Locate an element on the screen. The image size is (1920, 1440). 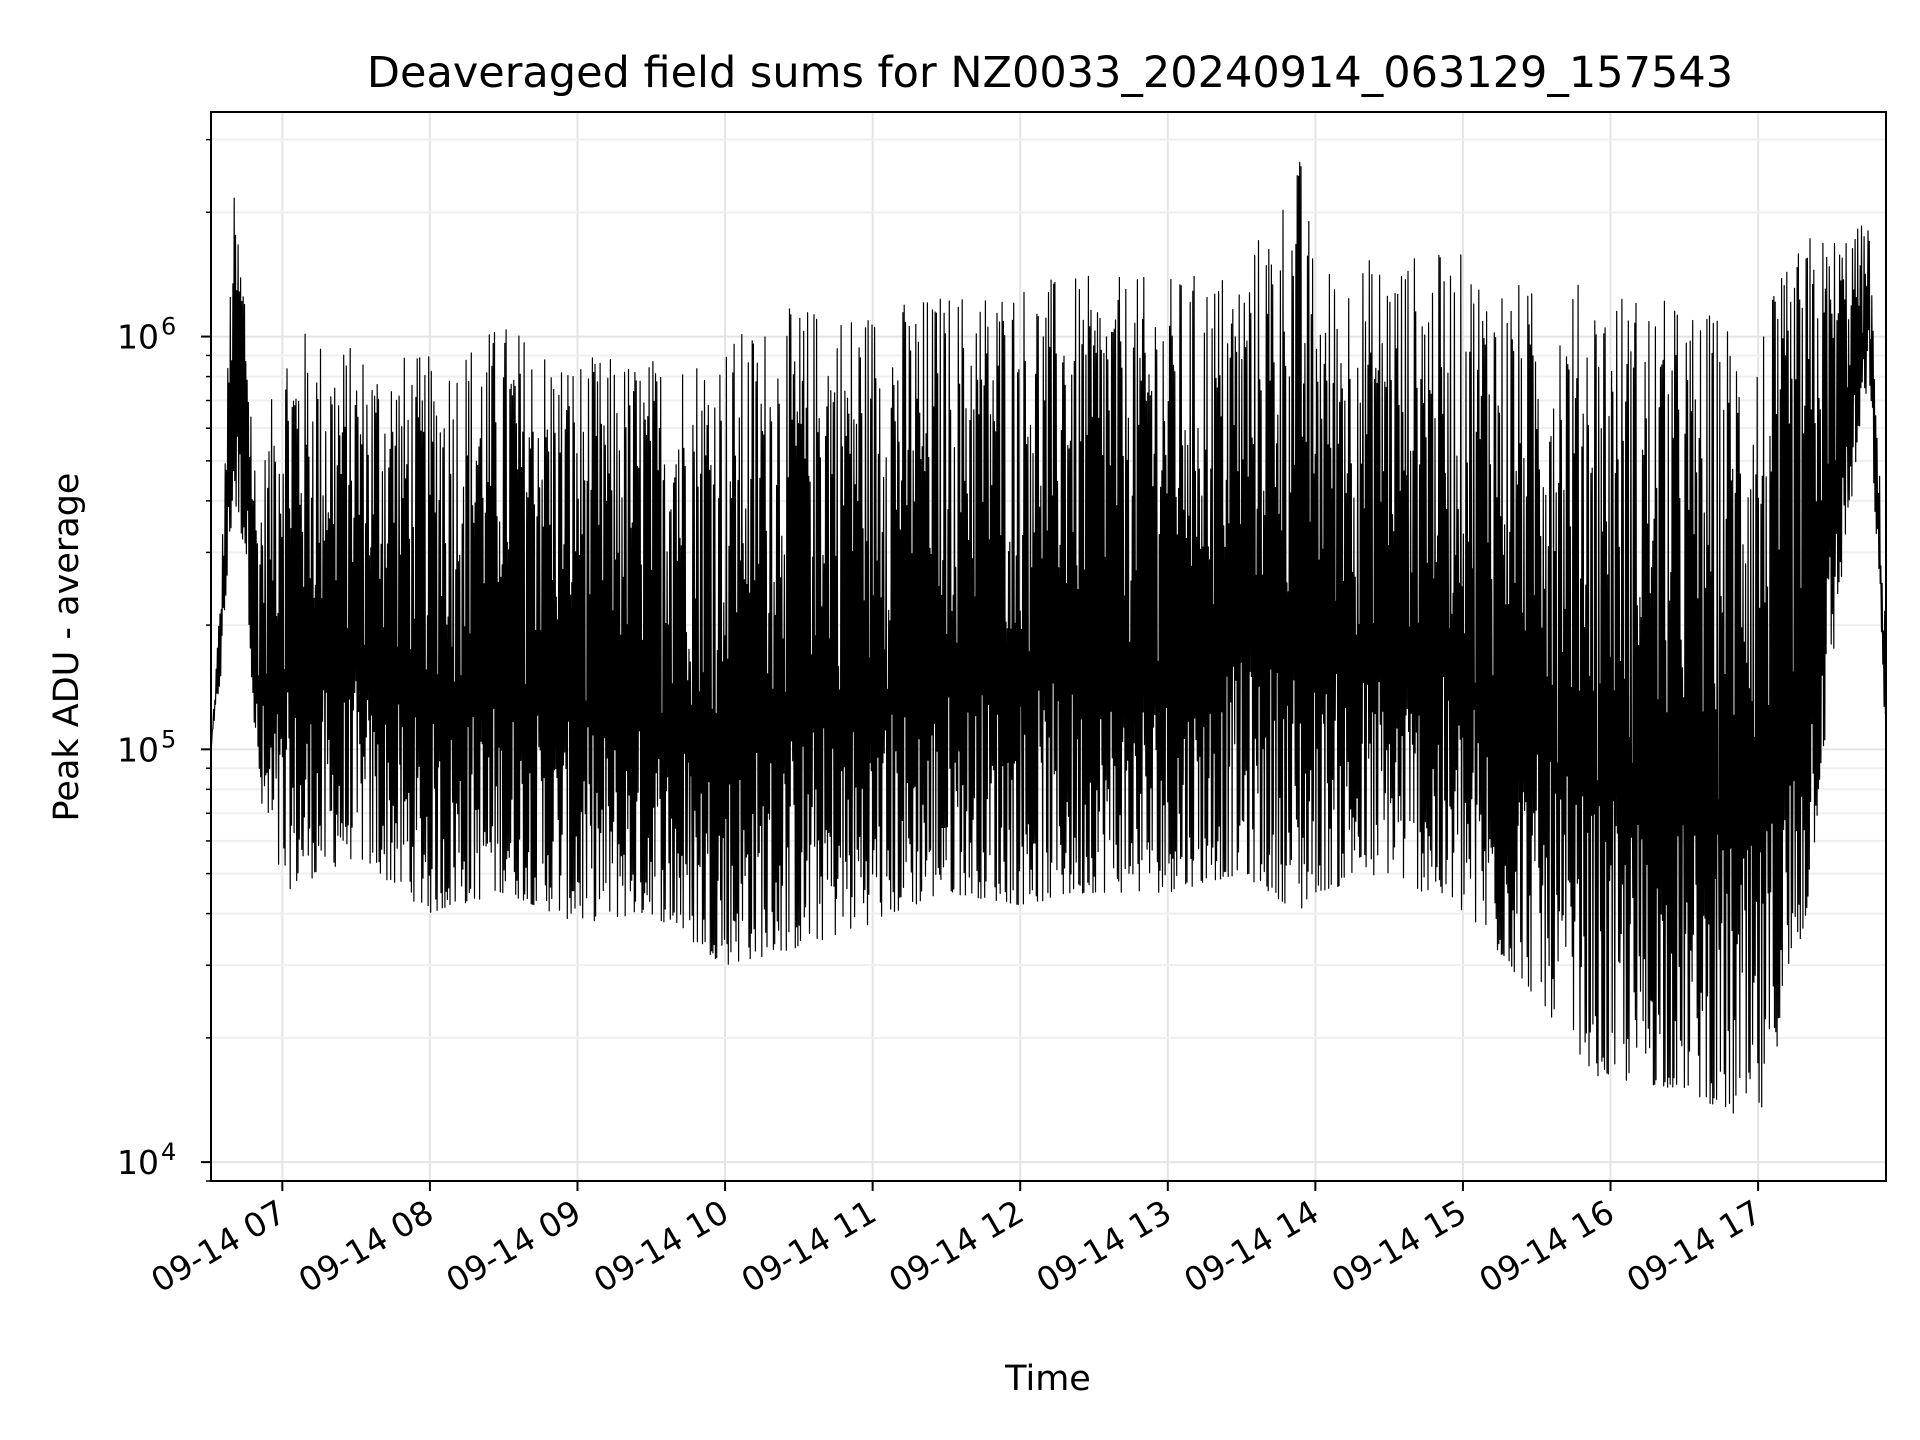
y-tick-exponent: 5 is located at coordinates (168, 739).